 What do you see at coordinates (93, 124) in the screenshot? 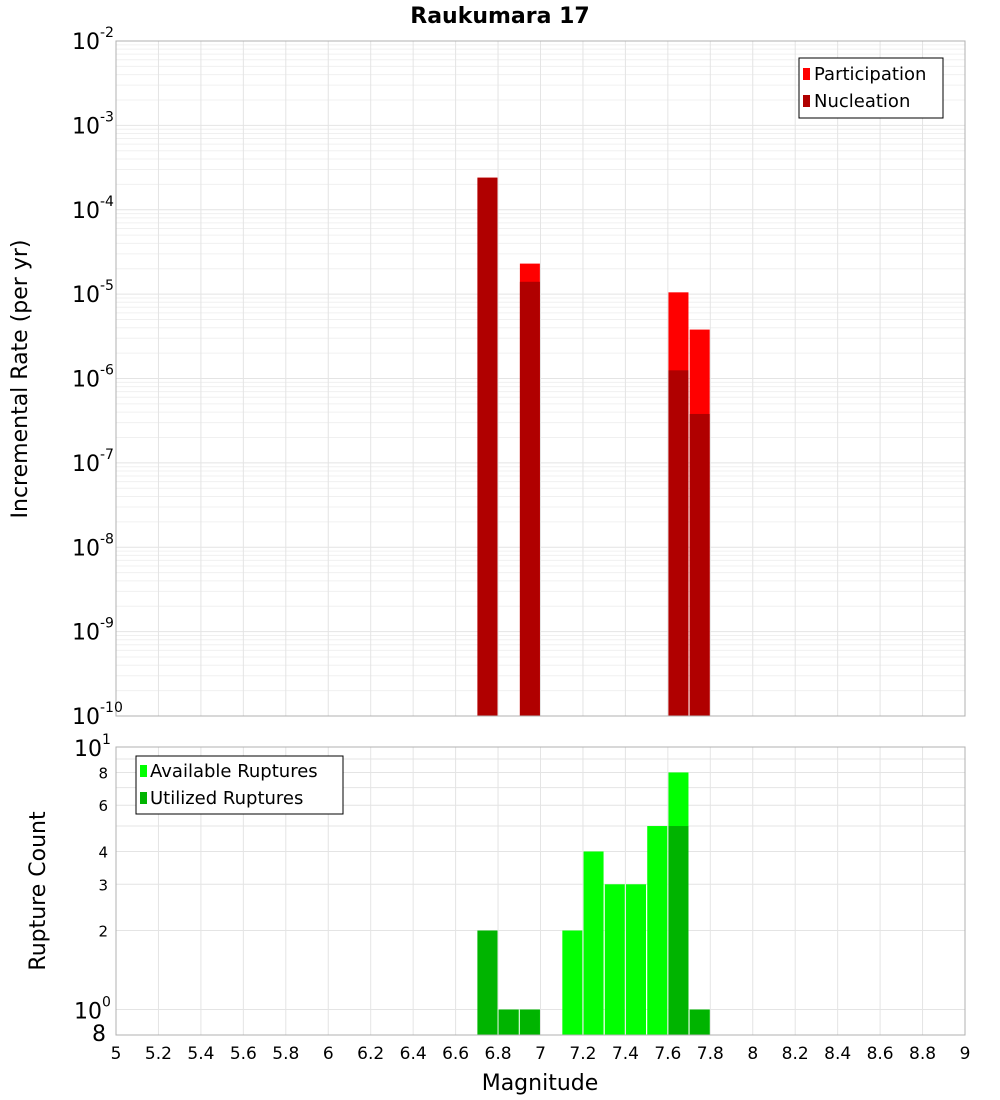
I see `y-tick-label: 10⁻³` at bounding box center [93, 124].